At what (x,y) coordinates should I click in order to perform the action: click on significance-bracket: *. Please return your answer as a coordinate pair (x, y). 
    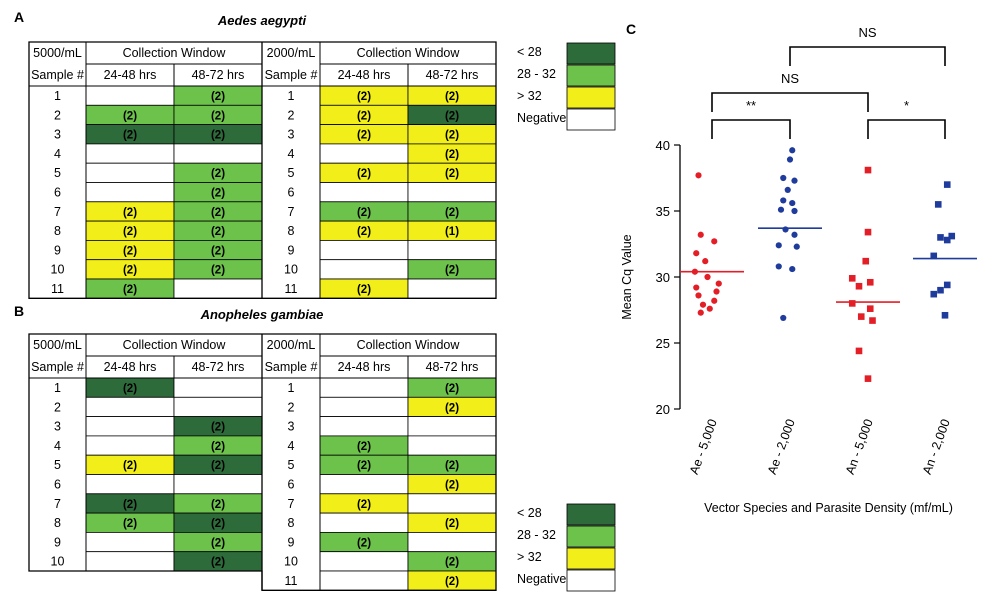
    Looking at the image, I should click on (906, 118).